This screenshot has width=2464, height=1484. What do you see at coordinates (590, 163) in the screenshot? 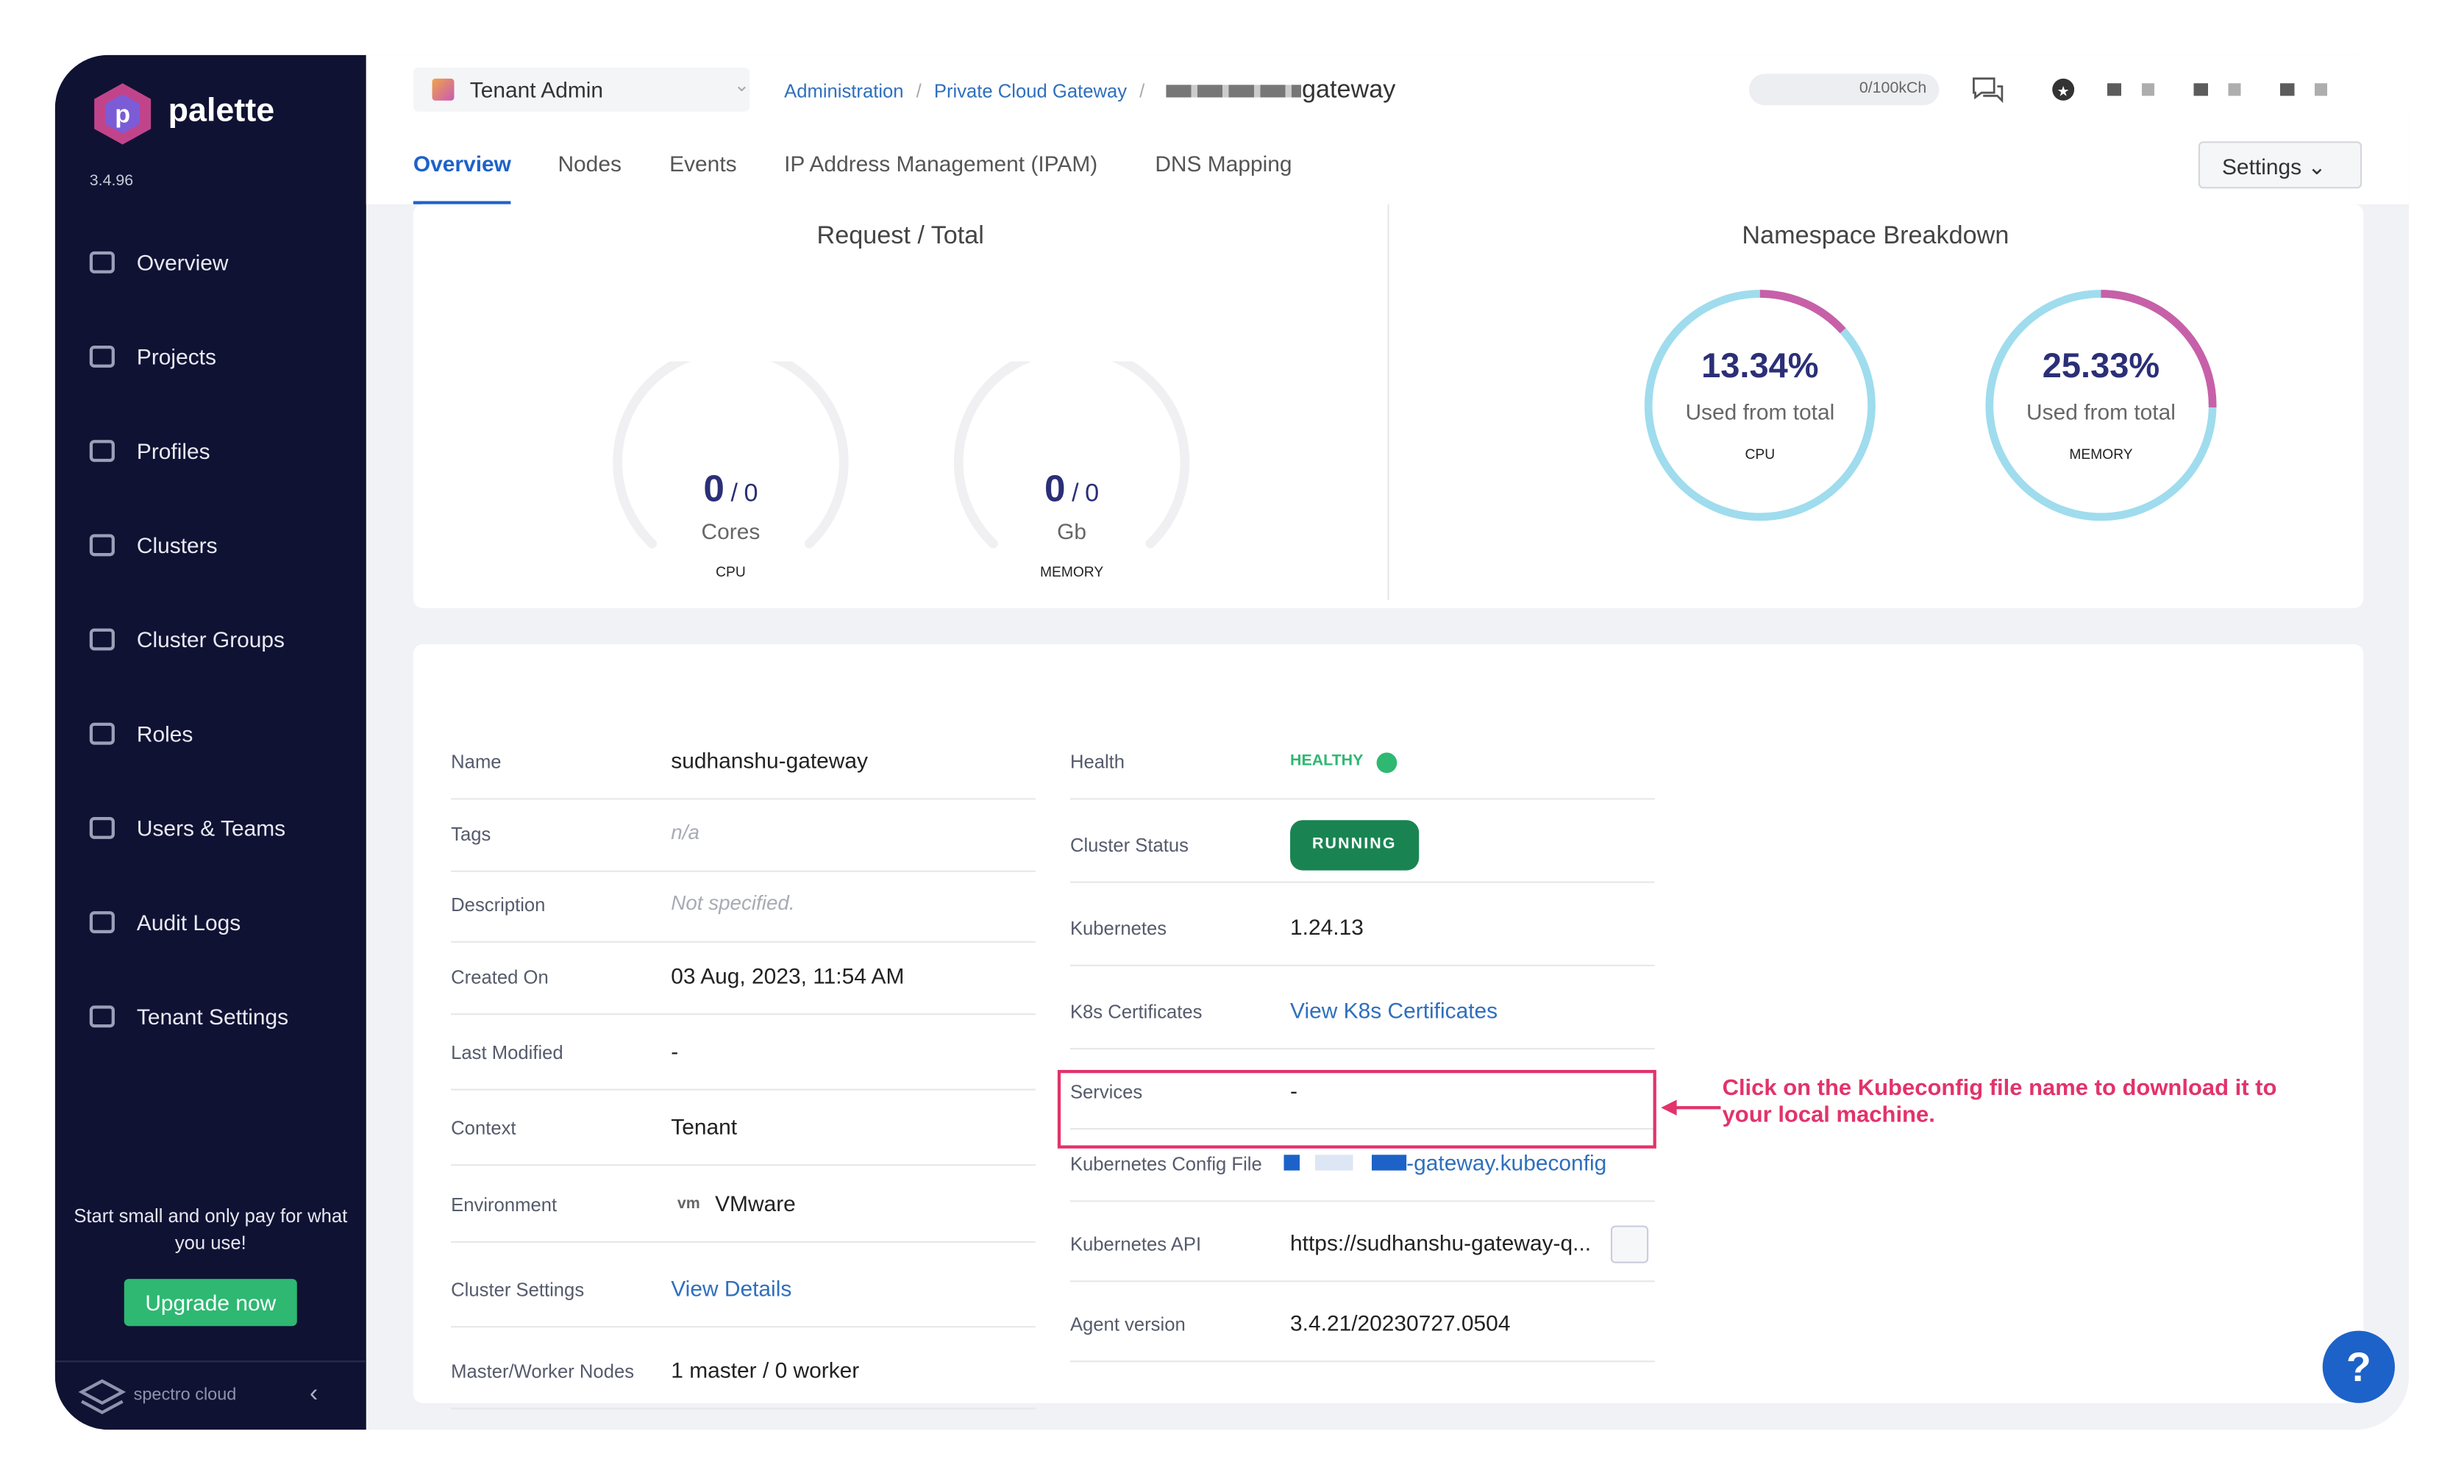
I see `tab: Nodes` at bounding box center [590, 163].